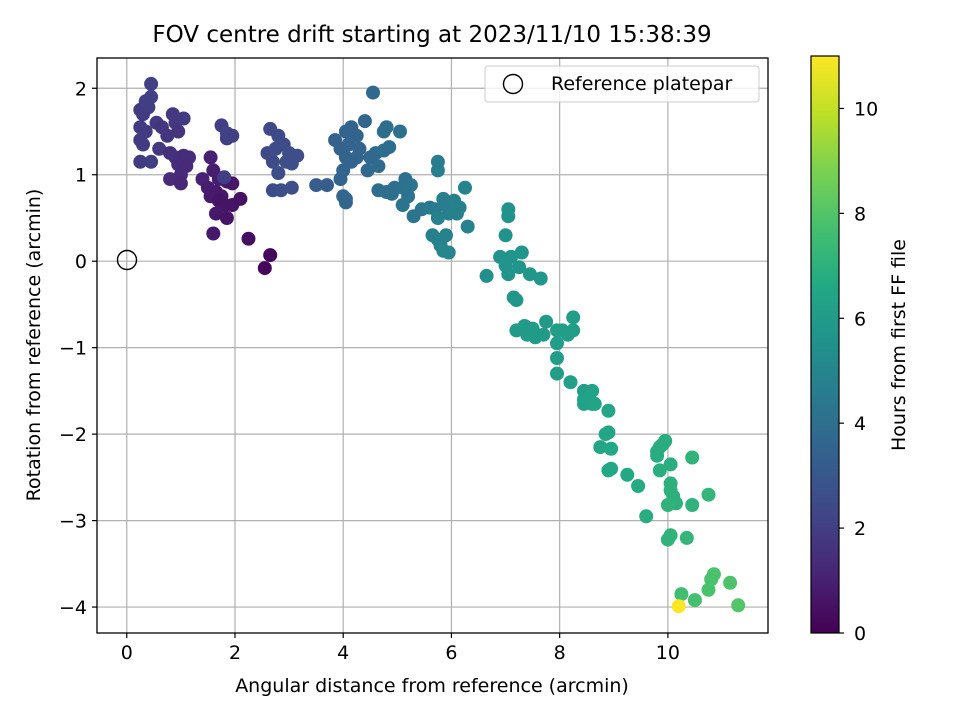 This screenshot has width=960, height=720. I want to click on x-axis-label: Angular distance from reference (arcmin), so click(432, 686).